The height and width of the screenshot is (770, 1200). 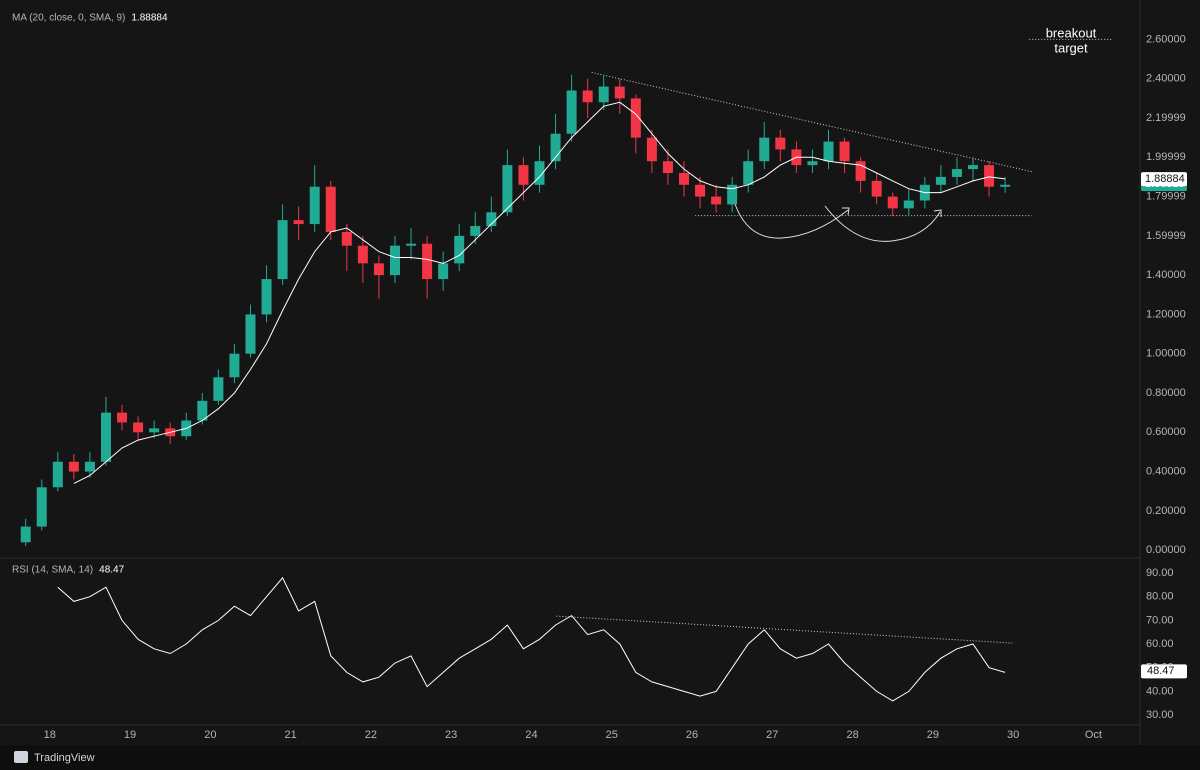 I want to click on x-tick-label: 21, so click(x=290, y=735).